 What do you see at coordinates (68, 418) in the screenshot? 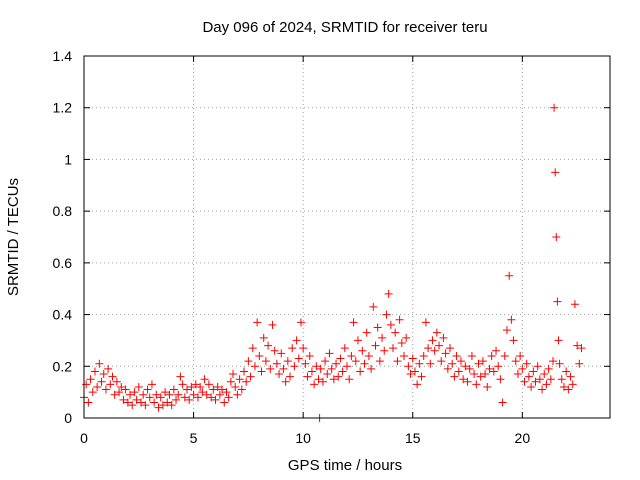
I see `y-tick-label: 0` at bounding box center [68, 418].